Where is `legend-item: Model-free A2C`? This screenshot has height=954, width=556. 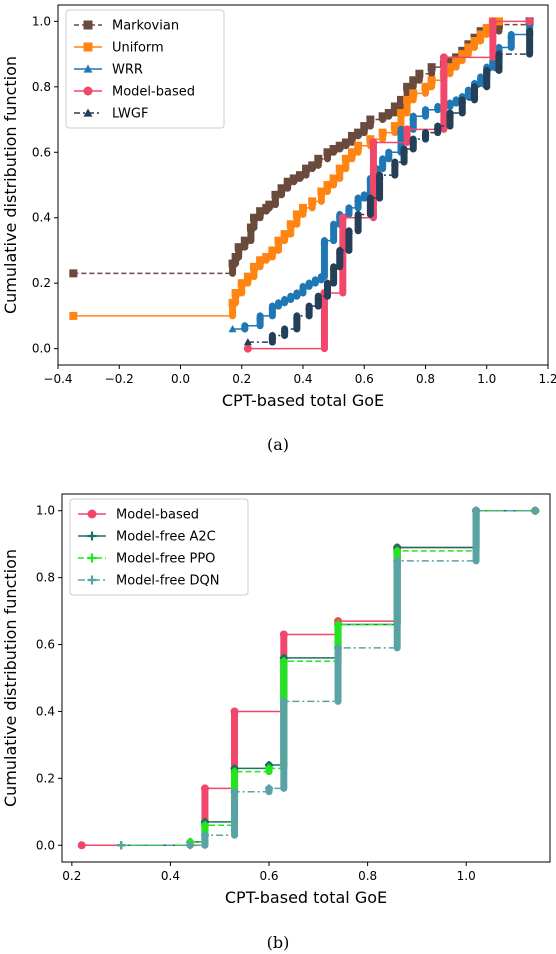
legend-item: Model-free A2C is located at coordinates (147, 537).